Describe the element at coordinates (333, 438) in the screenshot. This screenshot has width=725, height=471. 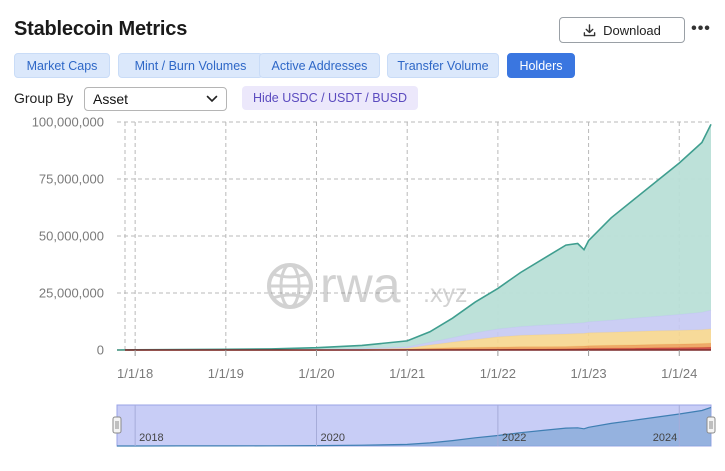
I see `navigator-label: 2020` at that location.